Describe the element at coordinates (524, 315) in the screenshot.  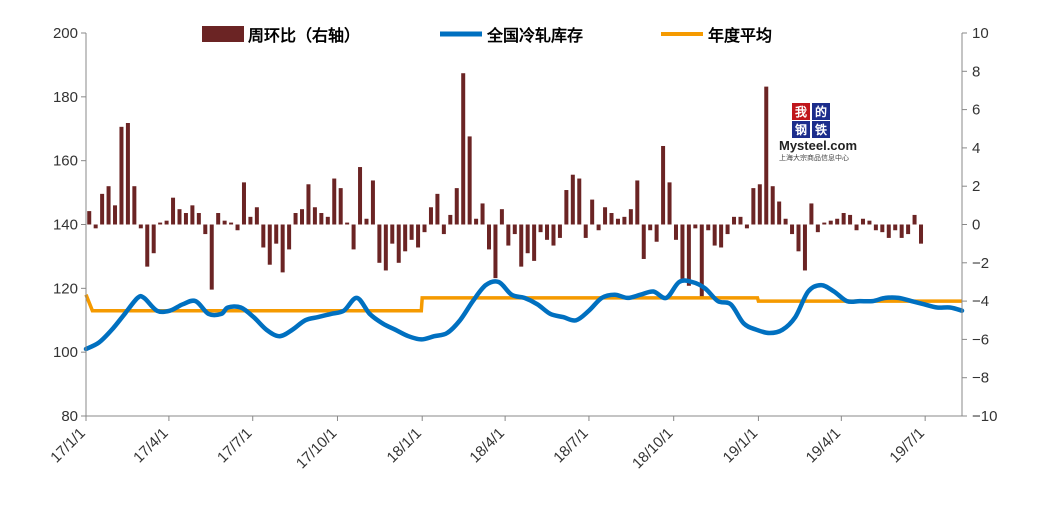
I see `lines` at that location.